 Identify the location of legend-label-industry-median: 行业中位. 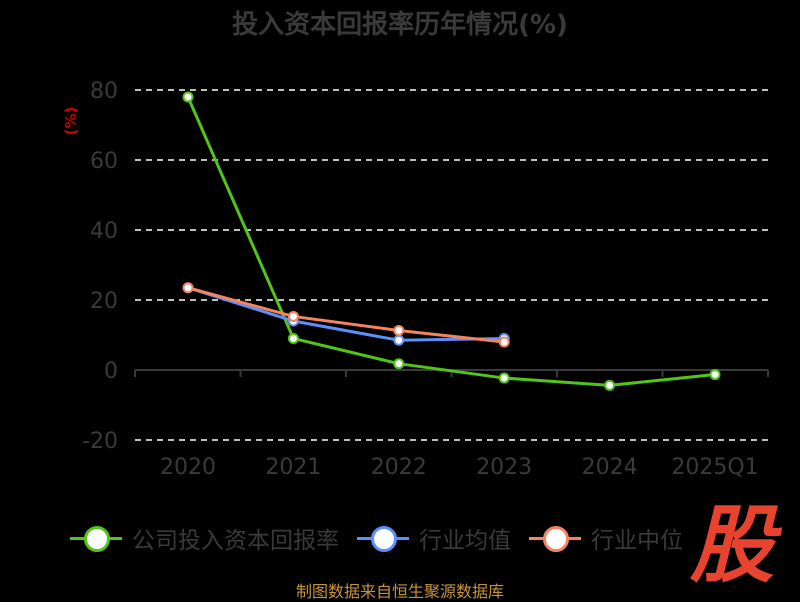
(637, 541).